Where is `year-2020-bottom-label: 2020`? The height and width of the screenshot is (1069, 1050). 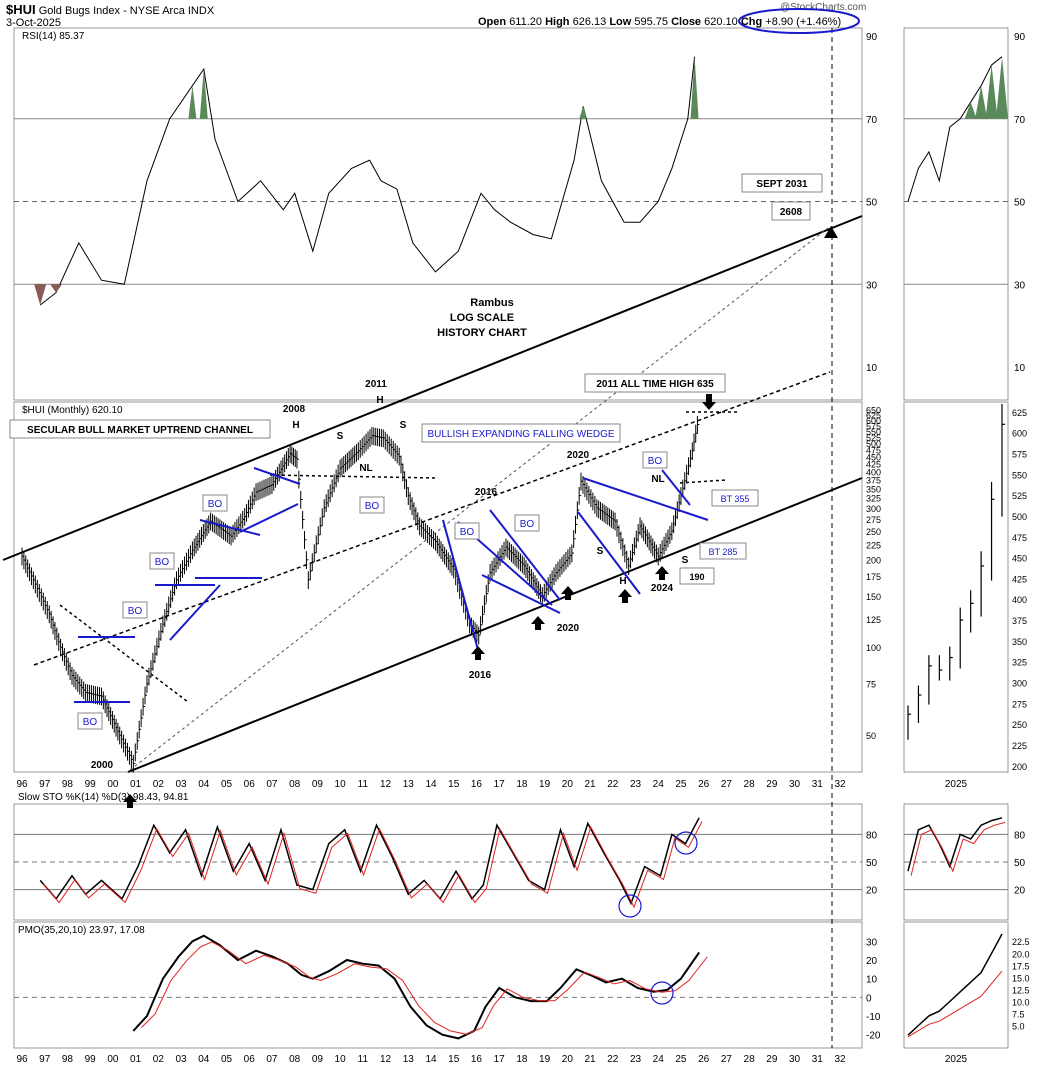 year-2020-bottom-label: 2020 is located at coordinates (568, 628).